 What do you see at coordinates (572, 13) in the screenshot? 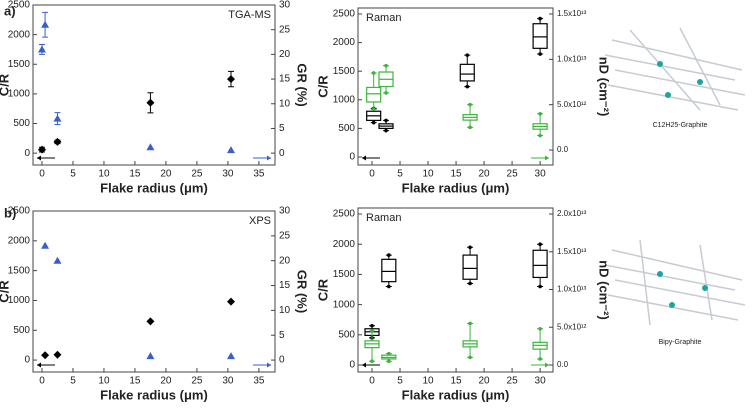
I see `y2-tick-label: 1.5x10¹³` at bounding box center [572, 13].